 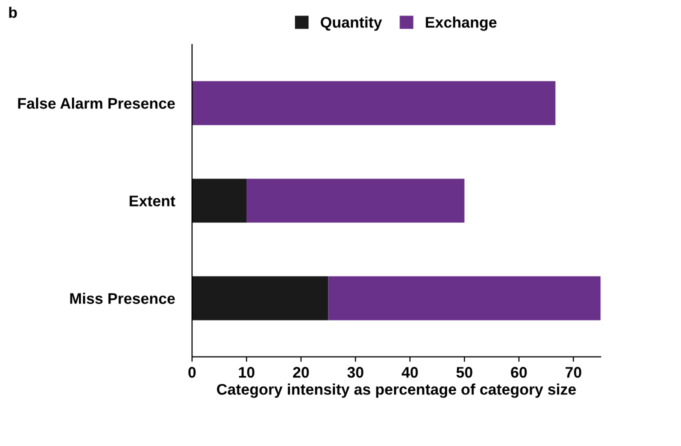 I want to click on x-tick-label: 30, so click(x=355, y=372).